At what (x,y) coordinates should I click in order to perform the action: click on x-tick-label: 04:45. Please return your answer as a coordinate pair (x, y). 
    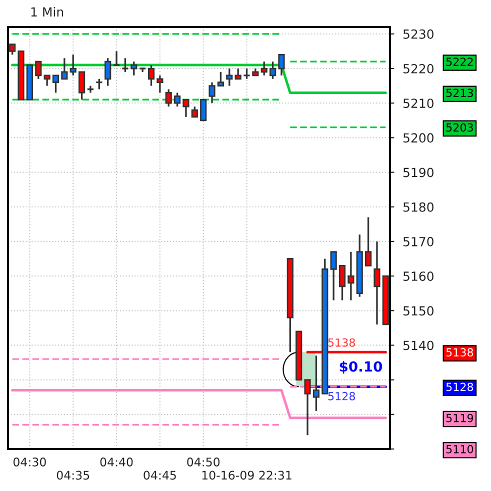
    Looking at the image, I should click on (160, 475).